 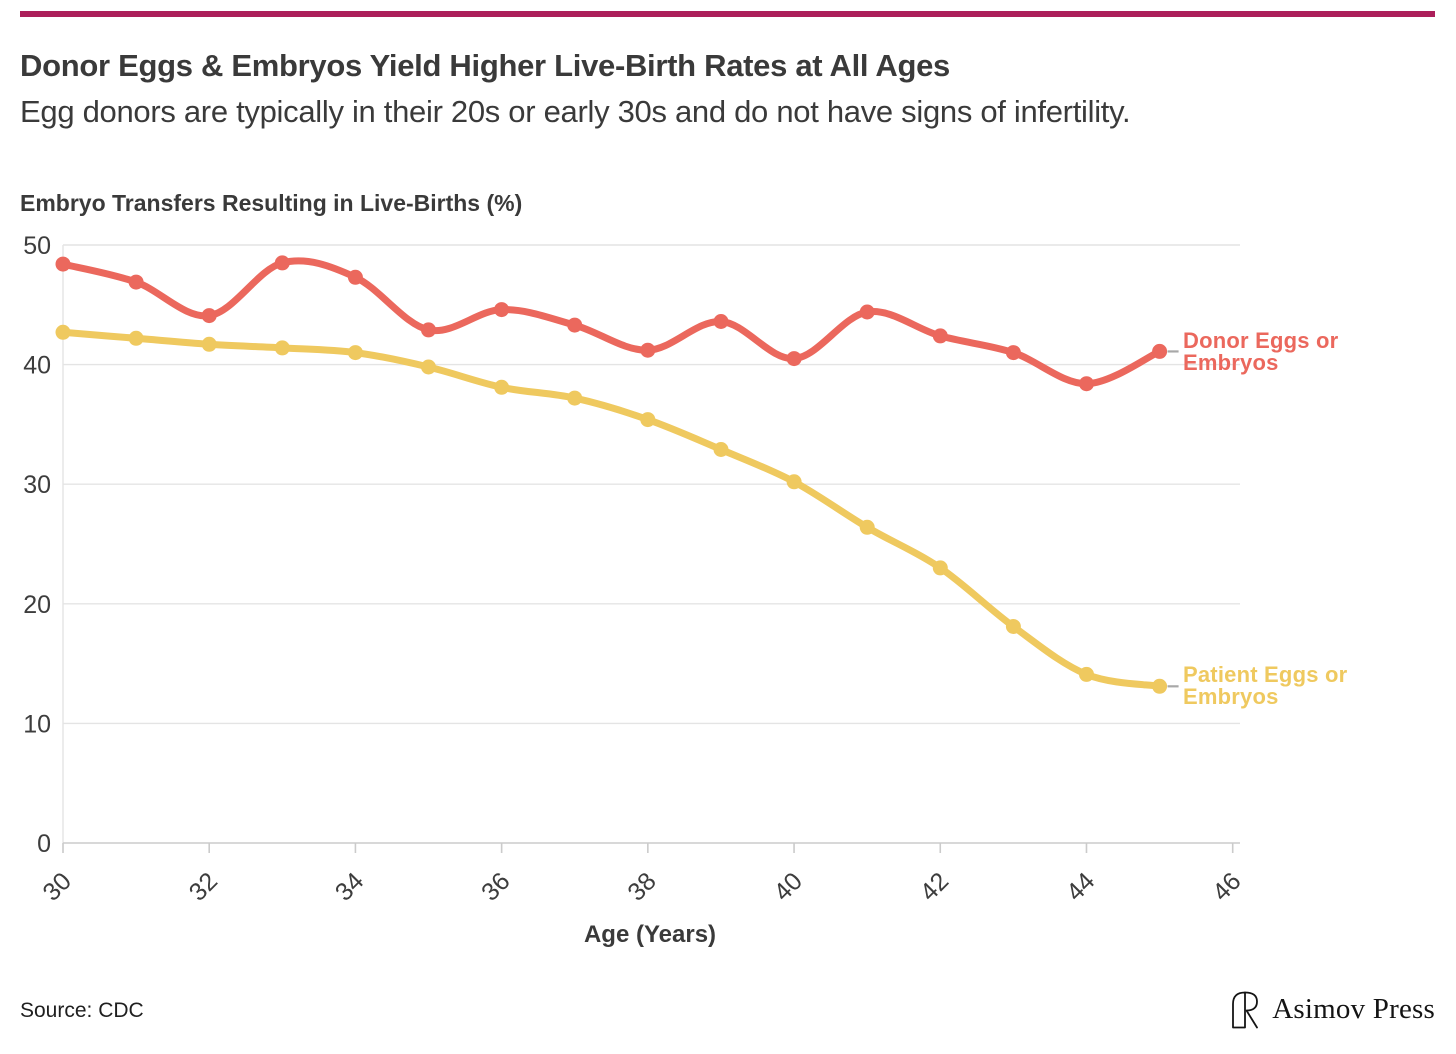 I want to click on svg-text: 10, so click(x=37, y=724).